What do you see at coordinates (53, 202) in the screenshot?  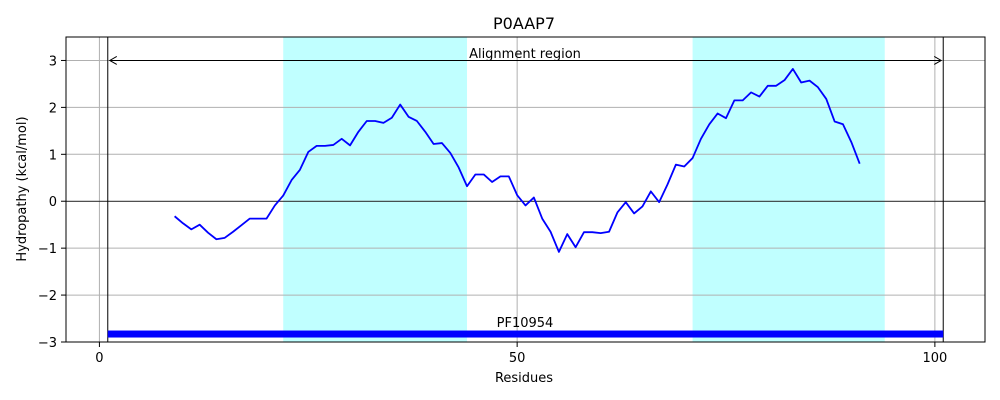 I see `y-tick-label: 0` at bounding box center [53, 202].